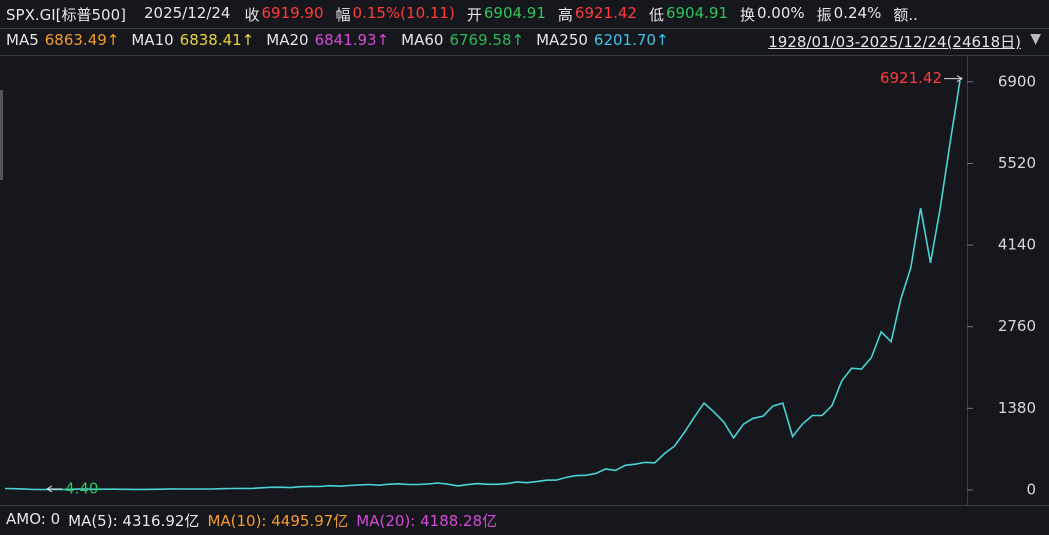  Describe the element at coordinates (905, 15) in the screenshot. I see `field-label: 额..` at that location.